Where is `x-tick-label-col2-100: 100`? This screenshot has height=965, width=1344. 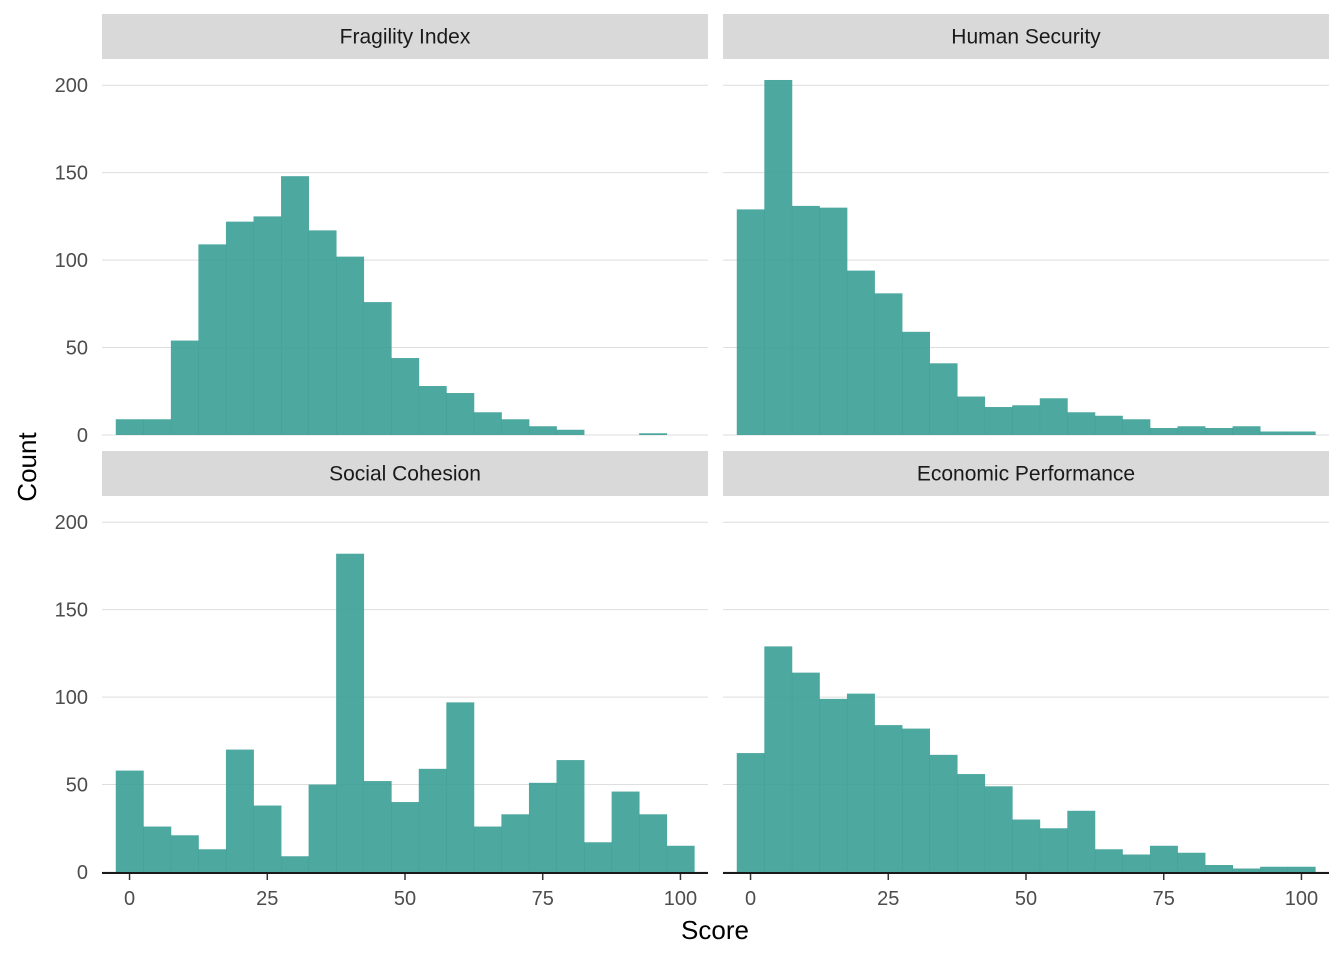 x-tick-label-col2-100: 100 is located at coordinates (1301, 899).